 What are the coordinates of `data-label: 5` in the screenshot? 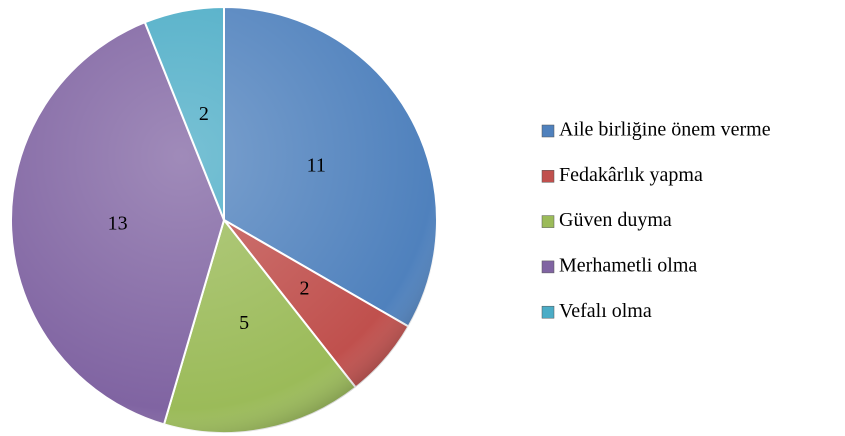 It's located at (244, 323).